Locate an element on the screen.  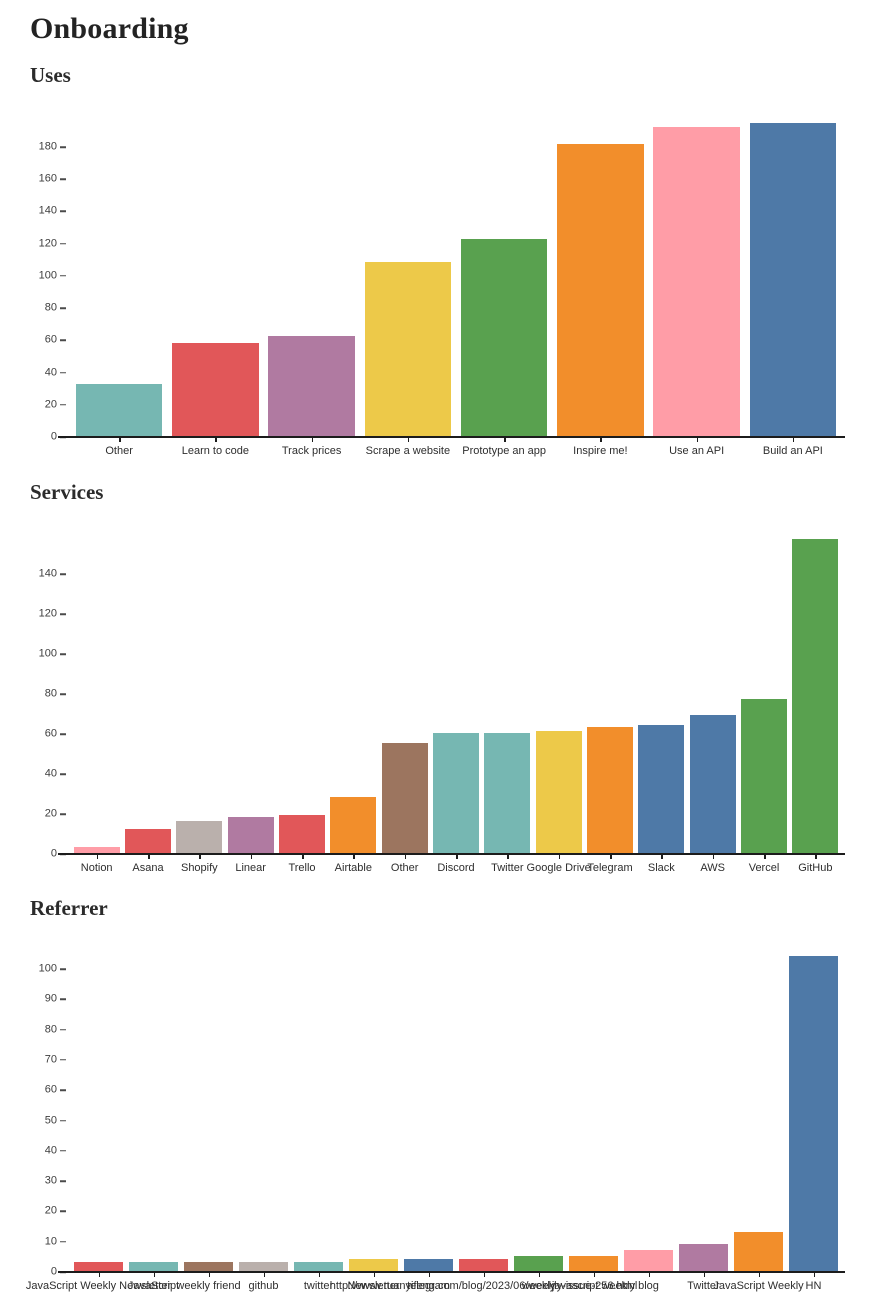
y-axis-tick-label: 140 is located at coordinates (47, 573).